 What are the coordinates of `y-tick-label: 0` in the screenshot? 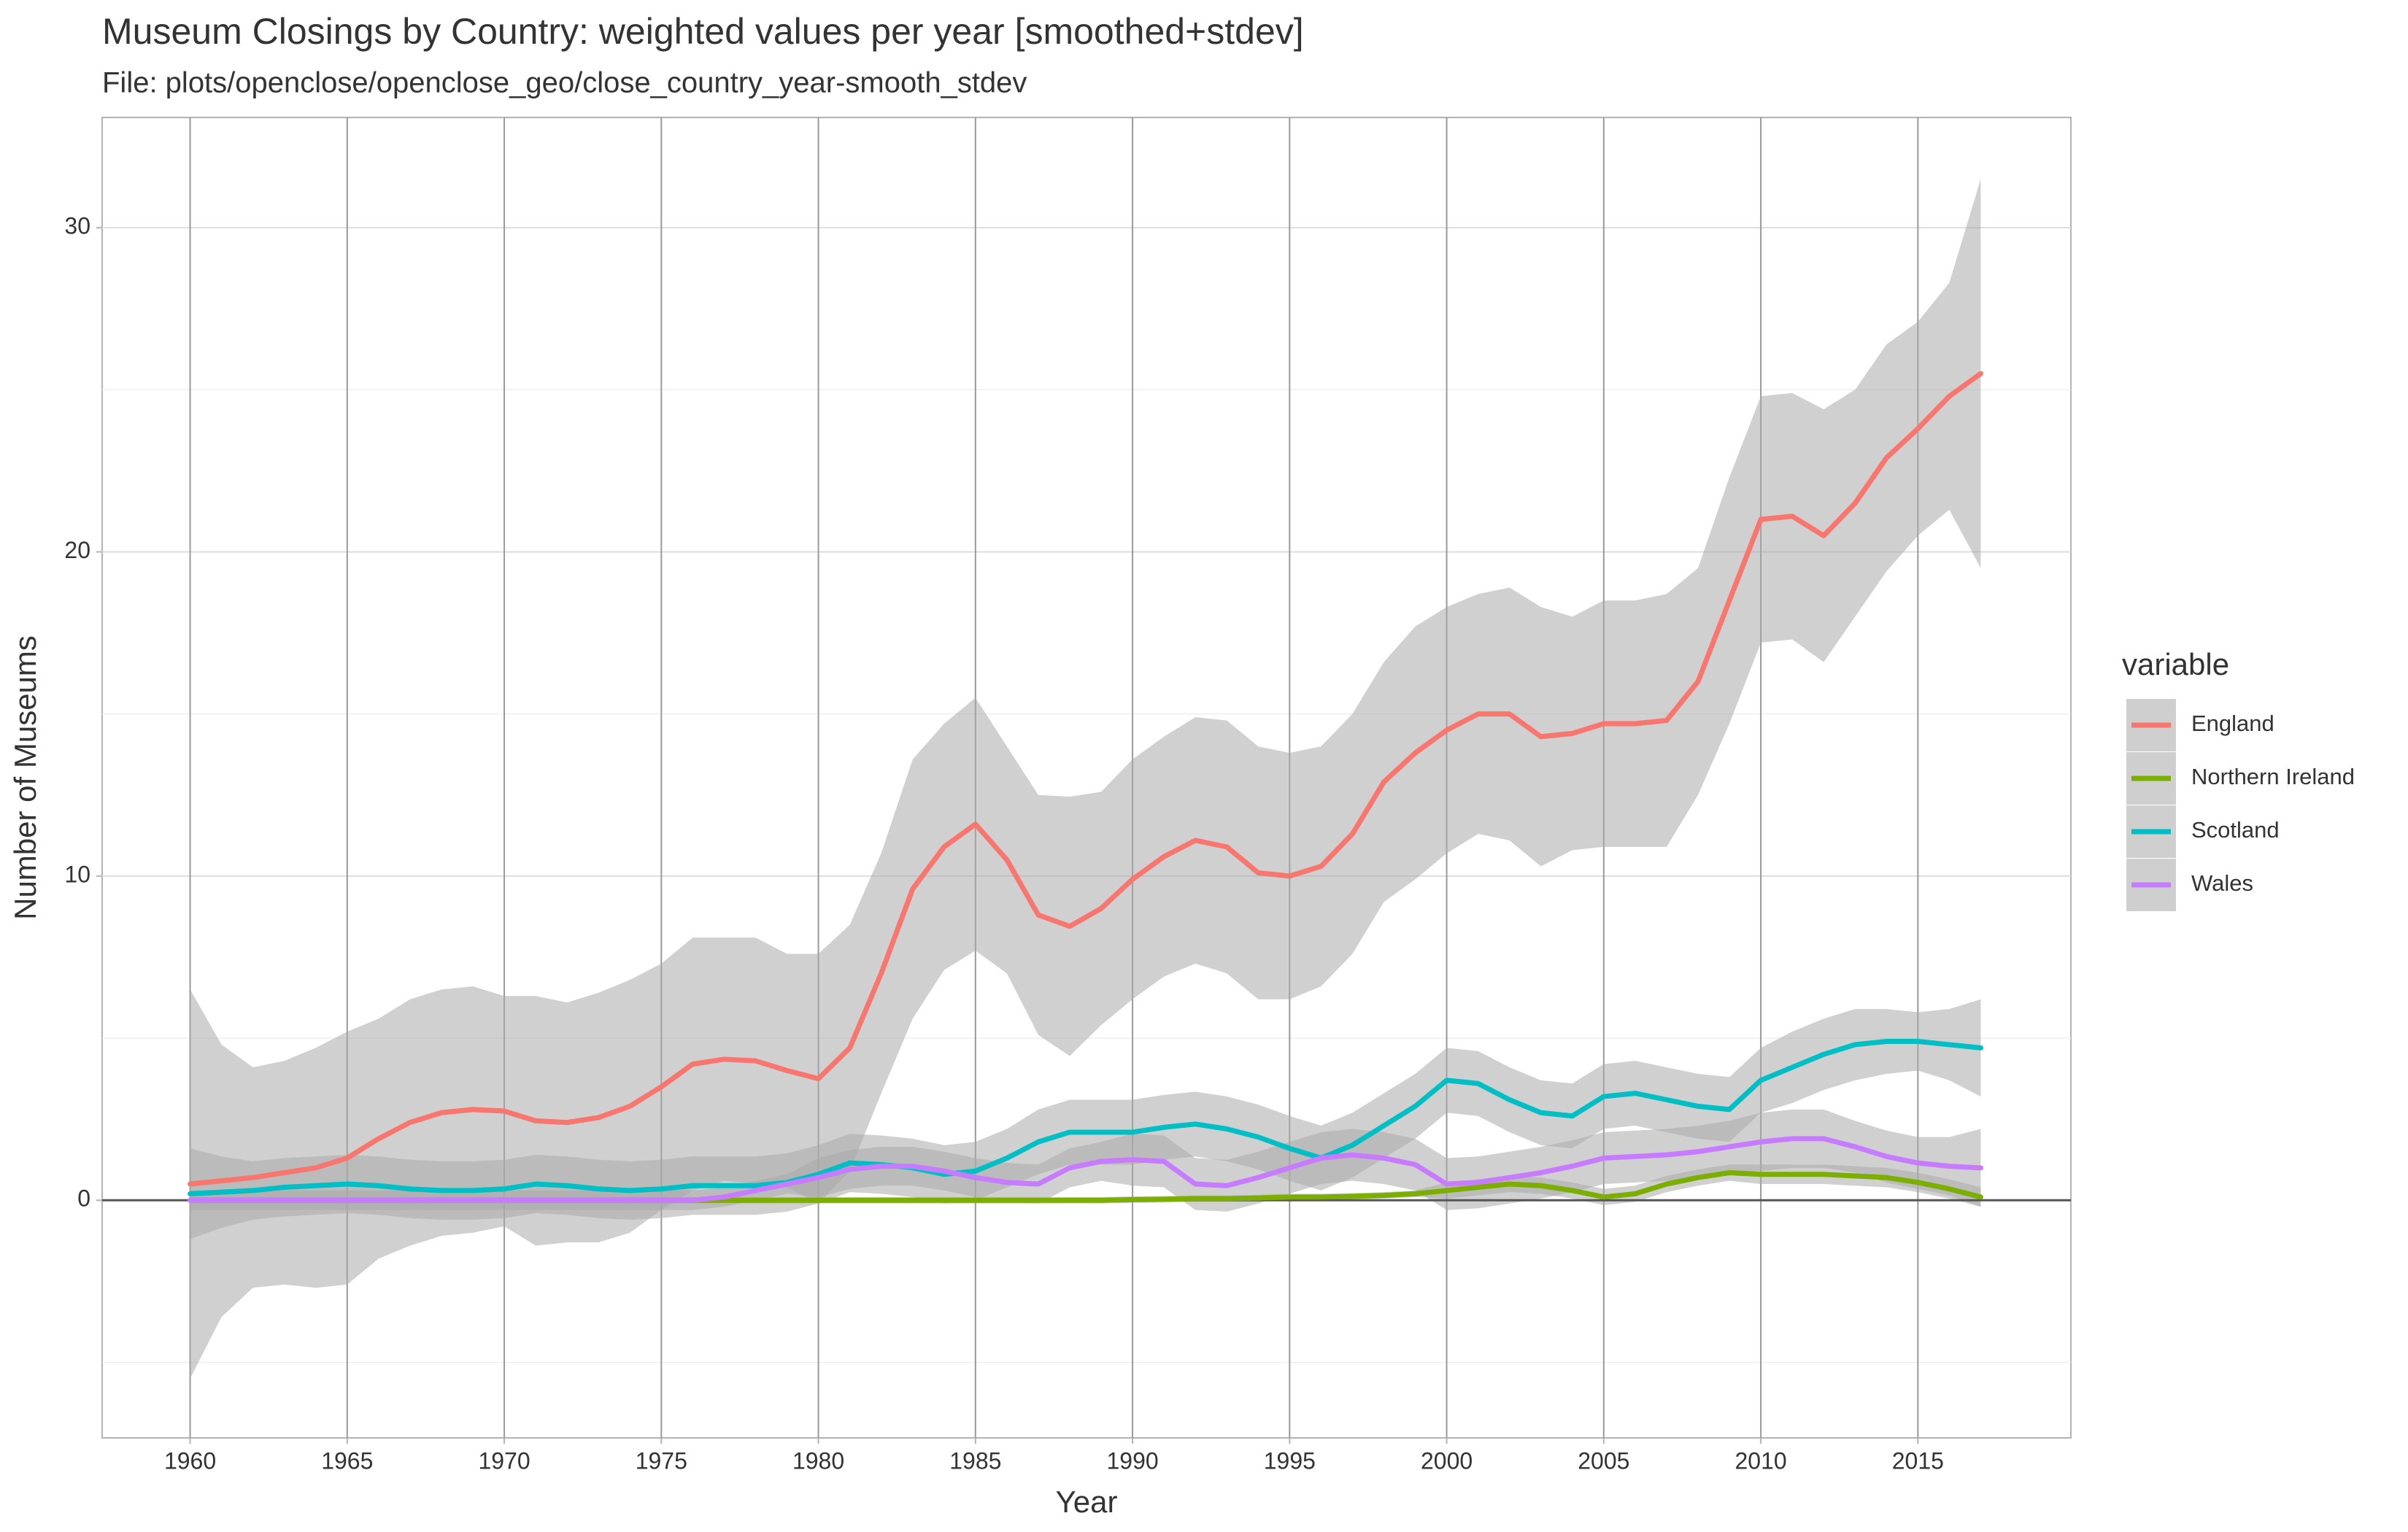 It's located at (83, 1198).